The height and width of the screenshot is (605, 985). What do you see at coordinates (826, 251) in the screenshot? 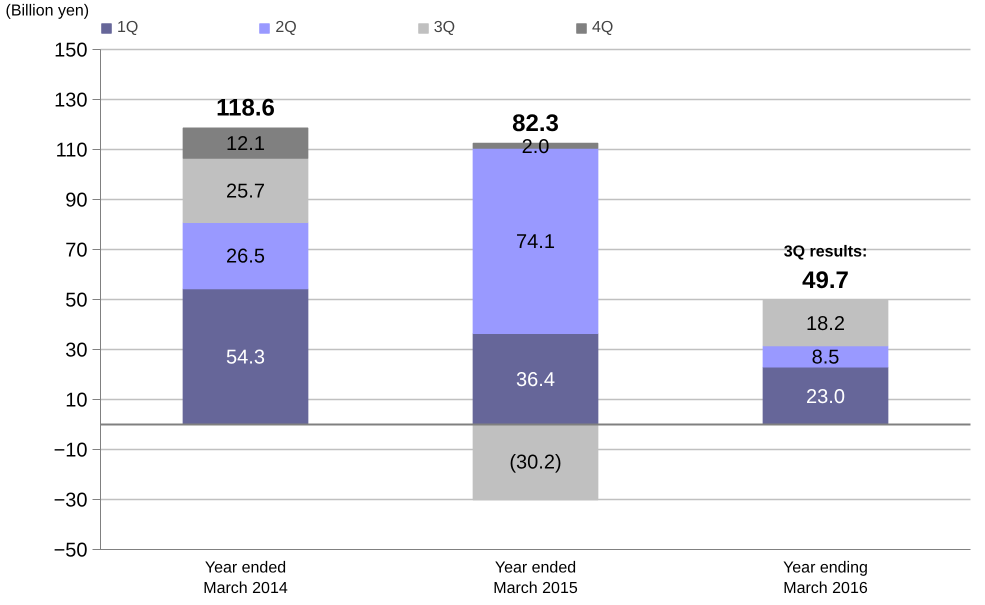
I see `annotation: 3Q results:` at bounding box center [826, 251].